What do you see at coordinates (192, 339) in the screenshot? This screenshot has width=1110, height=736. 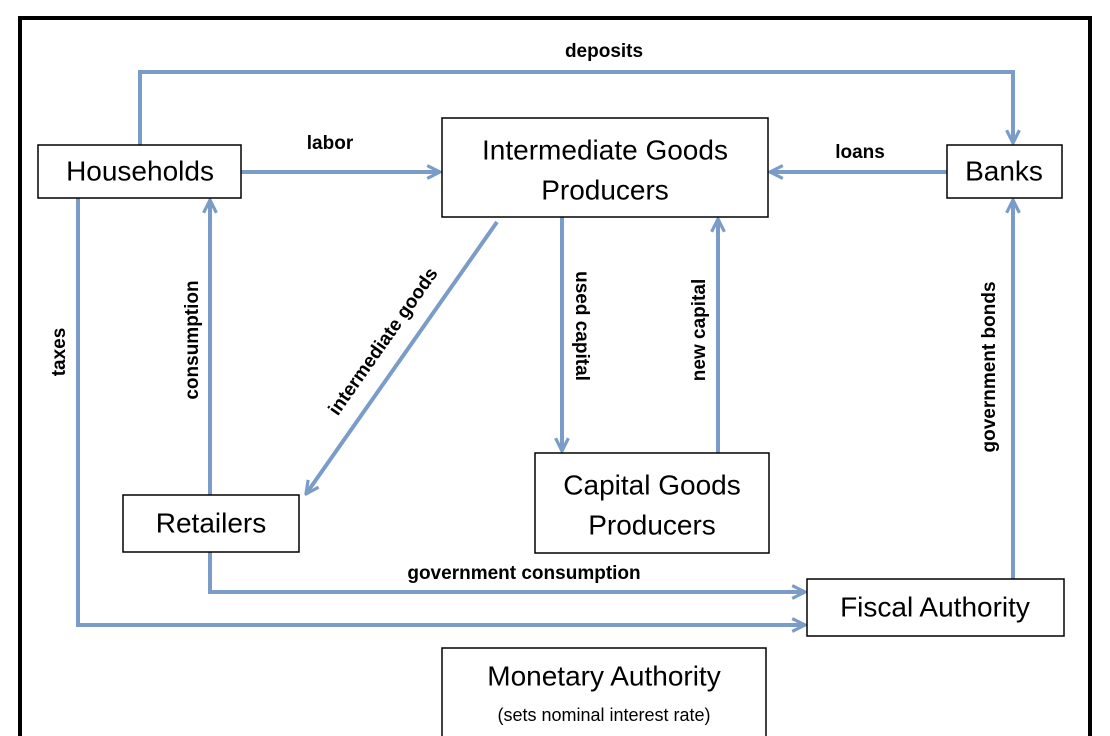 I see `edge-label: consumption` at bounding box center [192, 339].